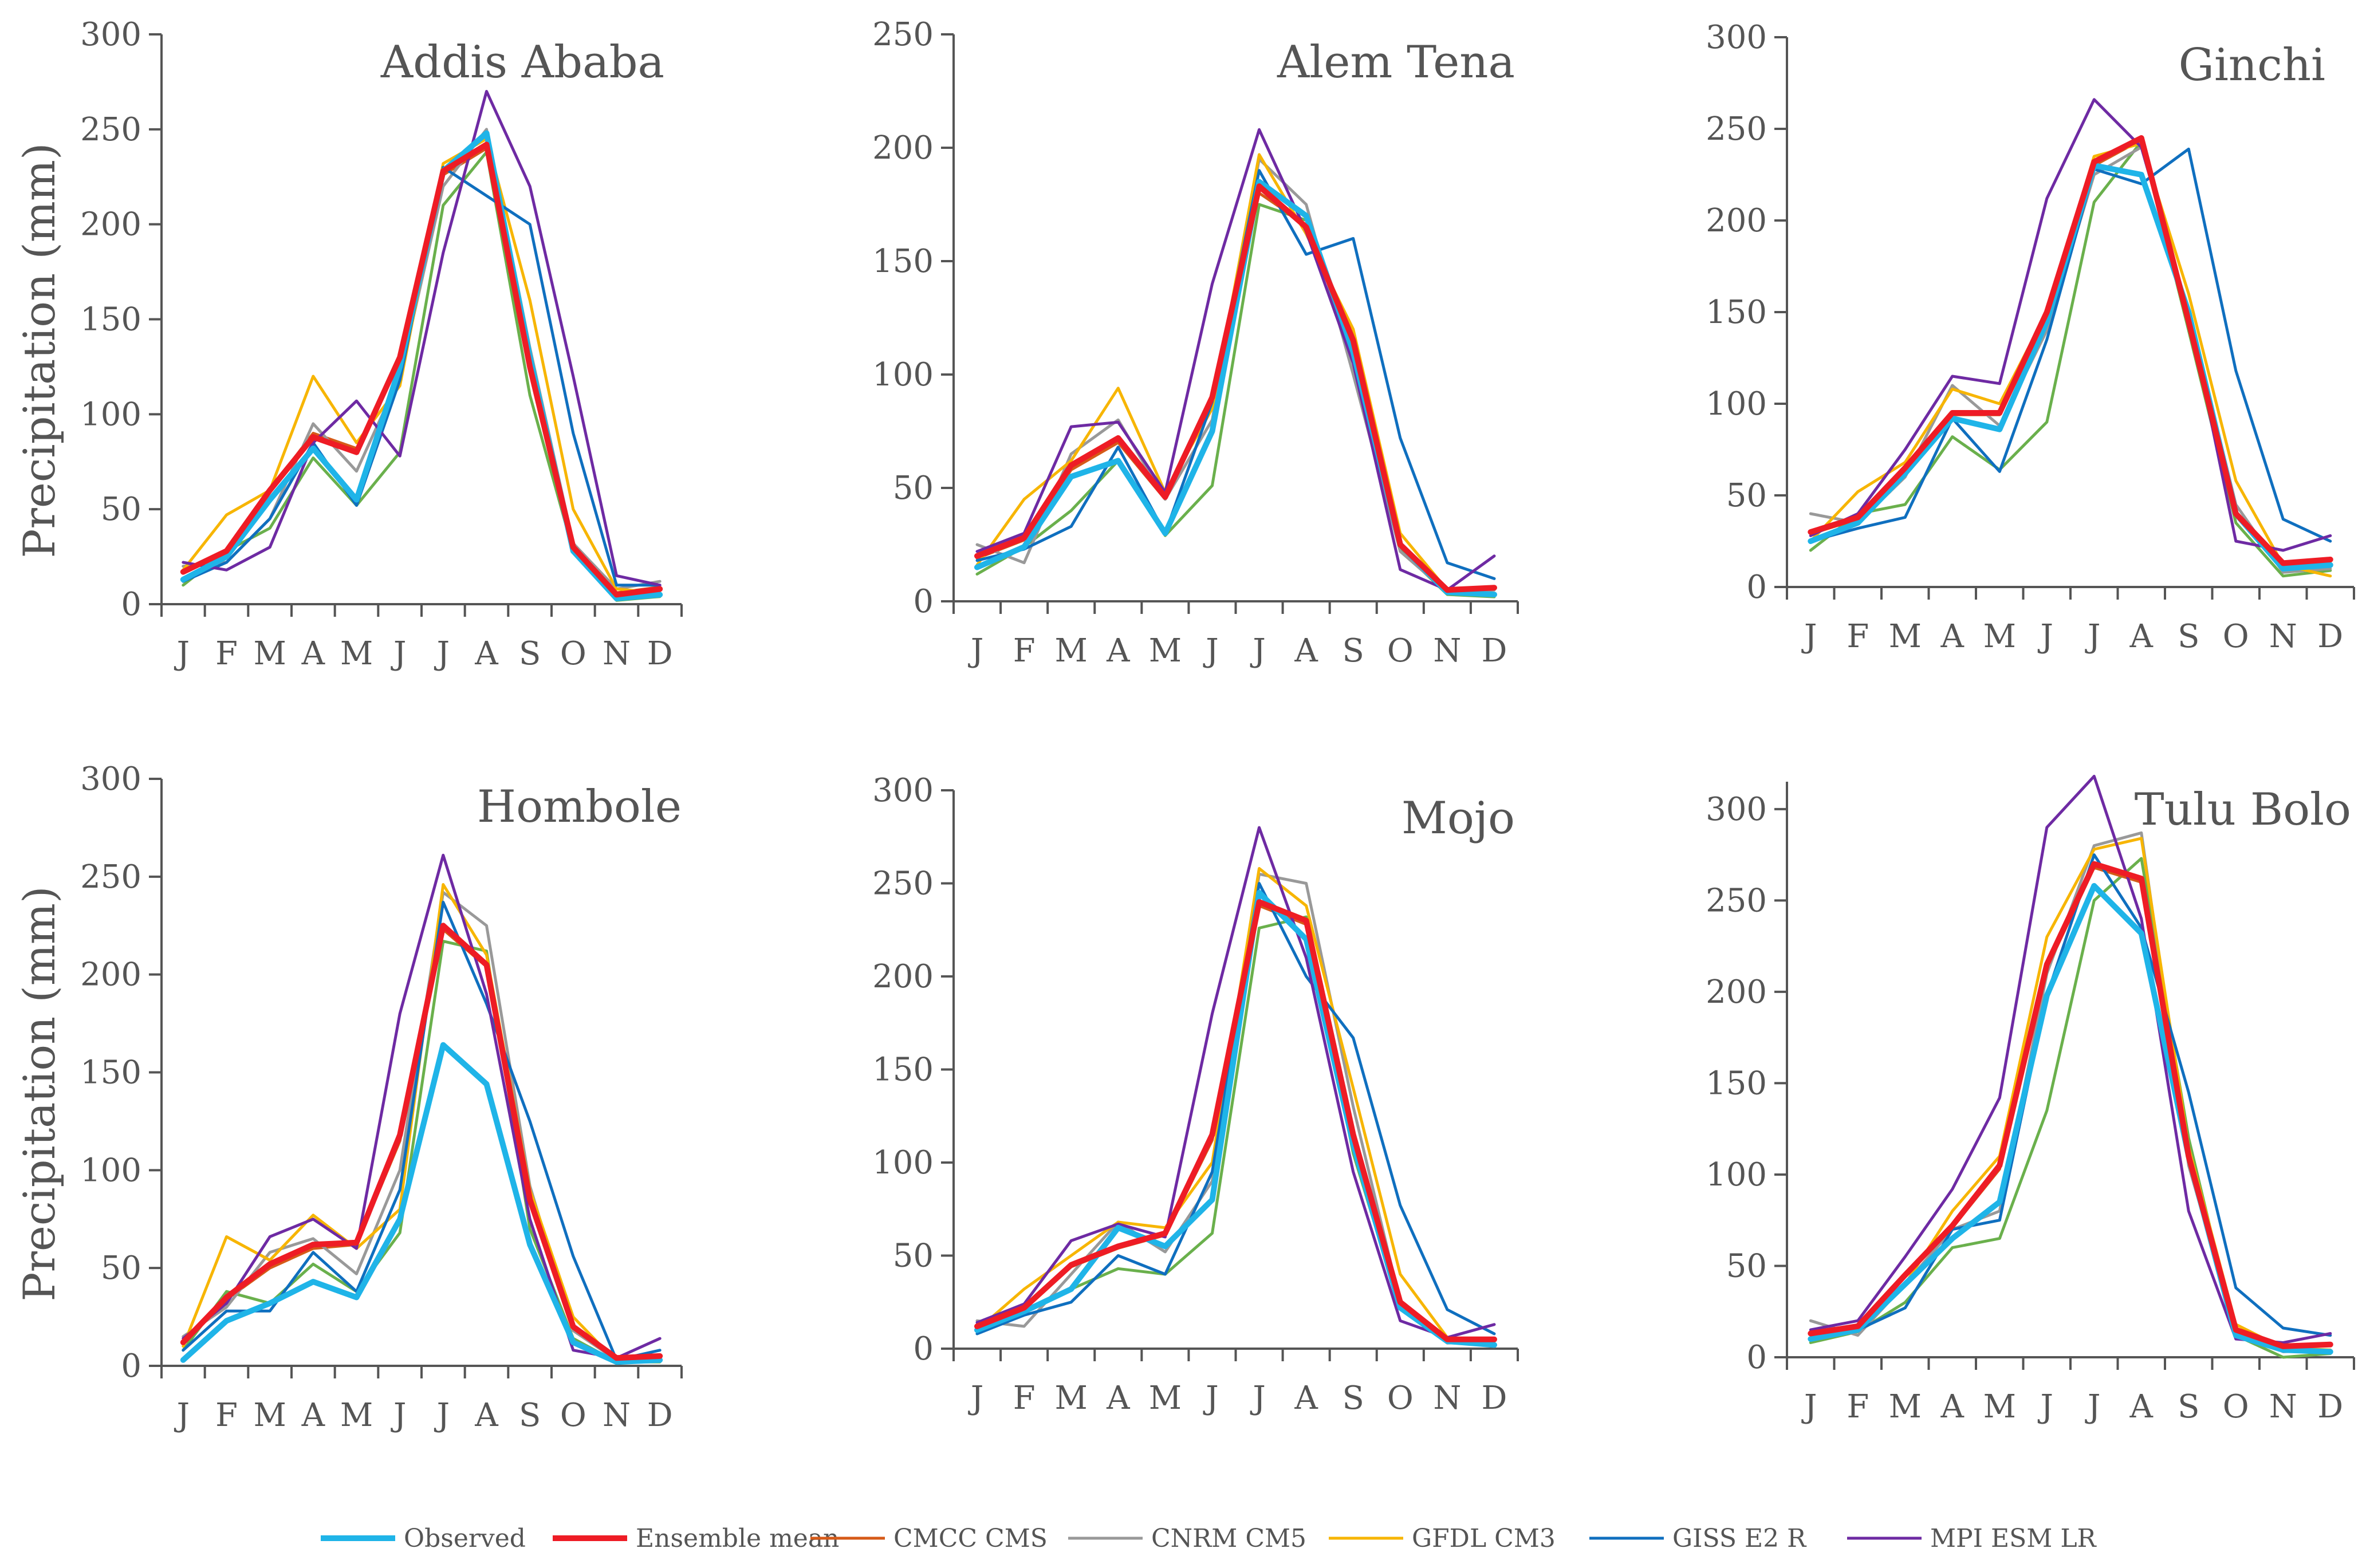 The width and height of the screenshot is (2366, 1568). I want to click on y-tick-label: 150, so click(903, 1070).